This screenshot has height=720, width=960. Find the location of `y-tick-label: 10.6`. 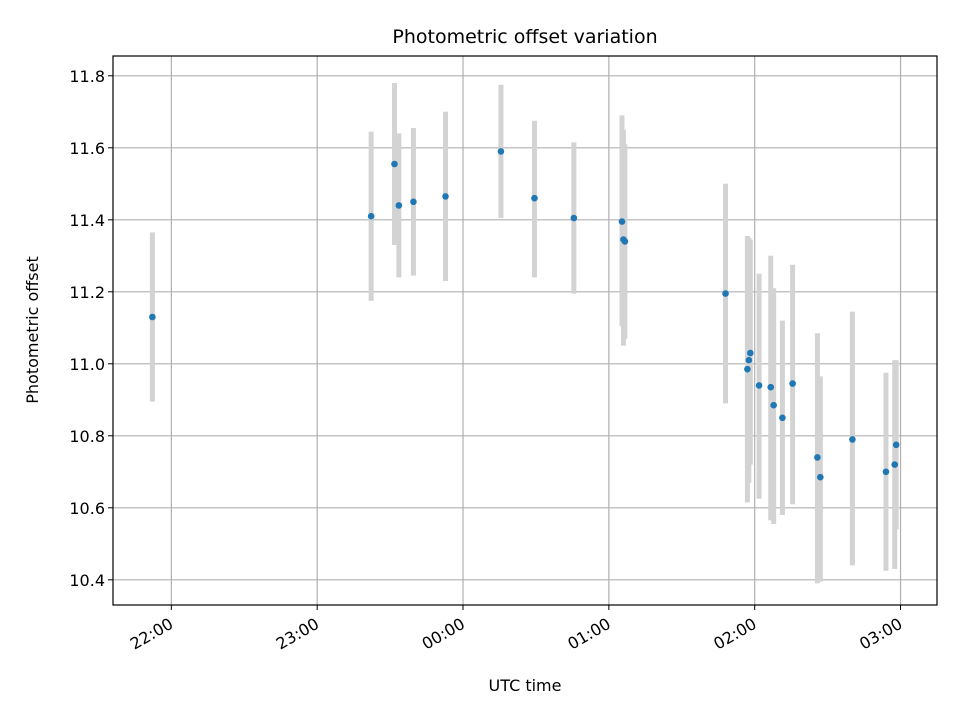

y-tick-label: 10.6 is located at coordinates (87, 508).